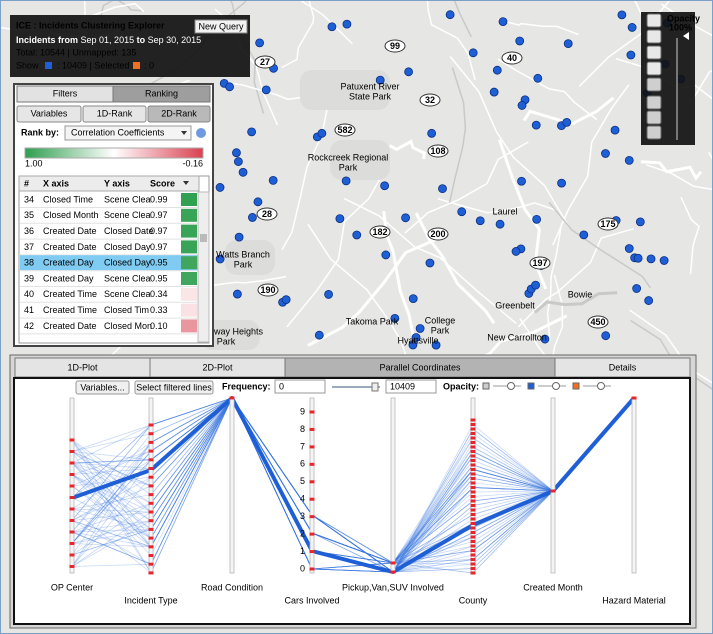 This screenshot has height=634, width=713. Describe the element at coordinates (29, 310) in the screenshot. I see `row-id: 41` at that location.